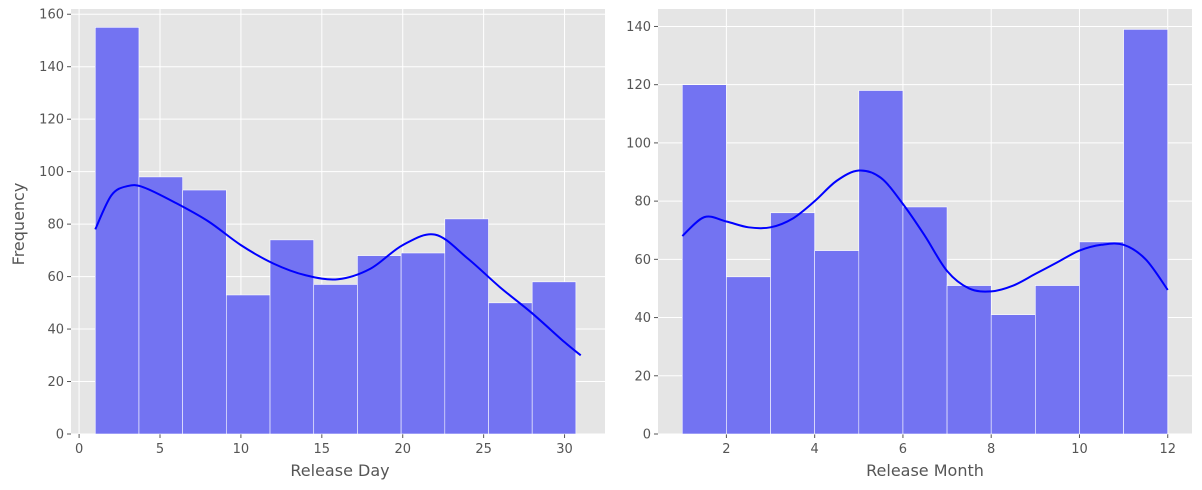  Describe the element at coordinates (483, 449) in the screenshot. I see `release-day-x-tick-label: 25` at that location.